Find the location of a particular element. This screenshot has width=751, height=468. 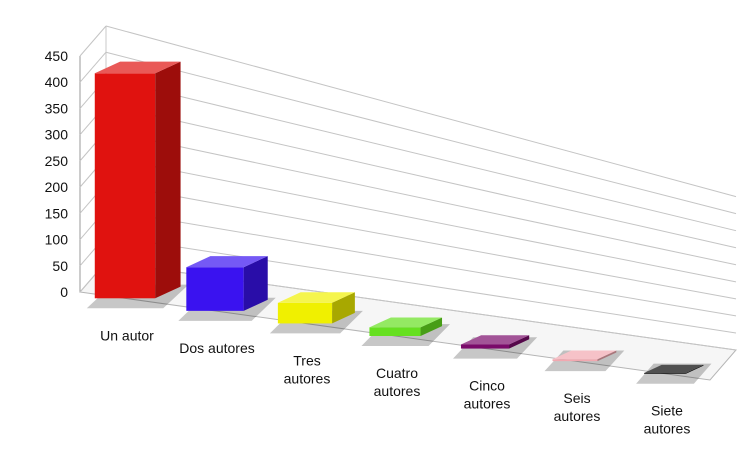

x-category-label: Un autor is located at coordinates (127, 335).